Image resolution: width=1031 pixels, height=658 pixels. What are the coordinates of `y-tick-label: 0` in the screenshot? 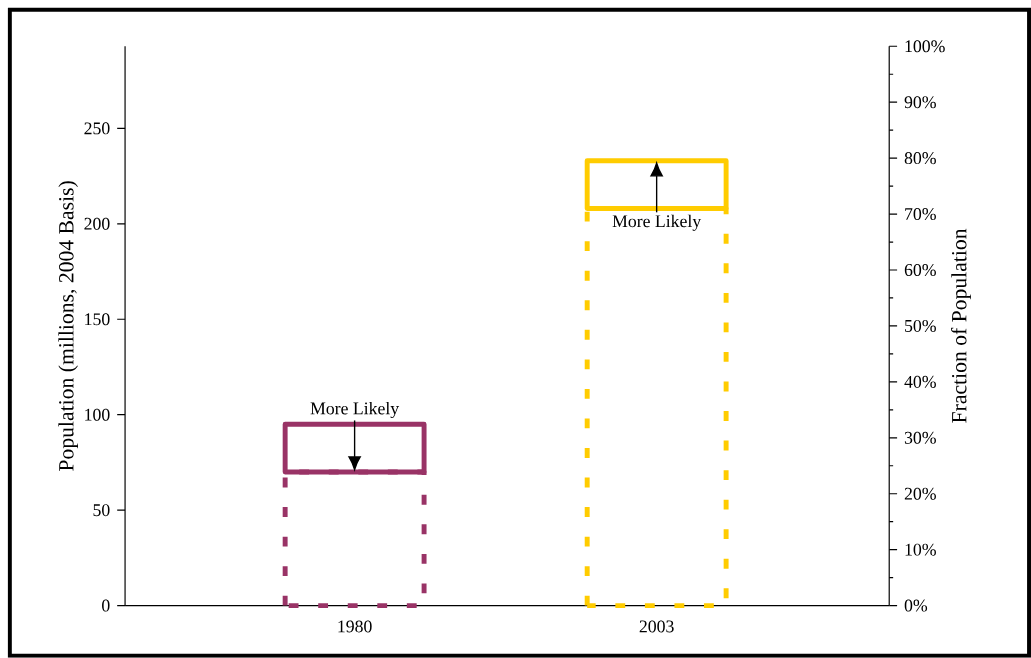 It's located at (106, 605).